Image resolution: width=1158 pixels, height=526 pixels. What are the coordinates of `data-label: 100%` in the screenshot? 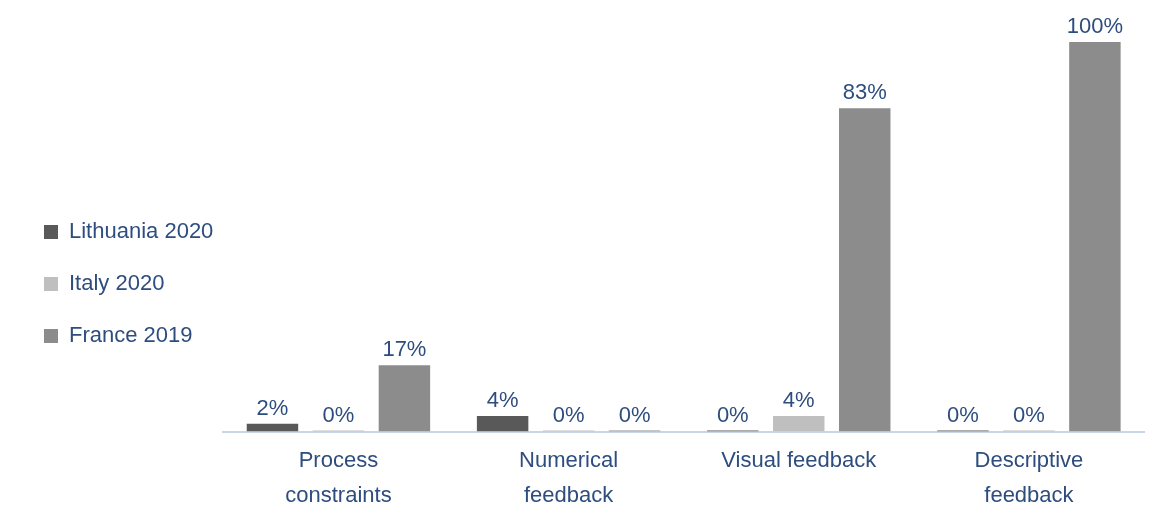 It's located at (1095, 26).